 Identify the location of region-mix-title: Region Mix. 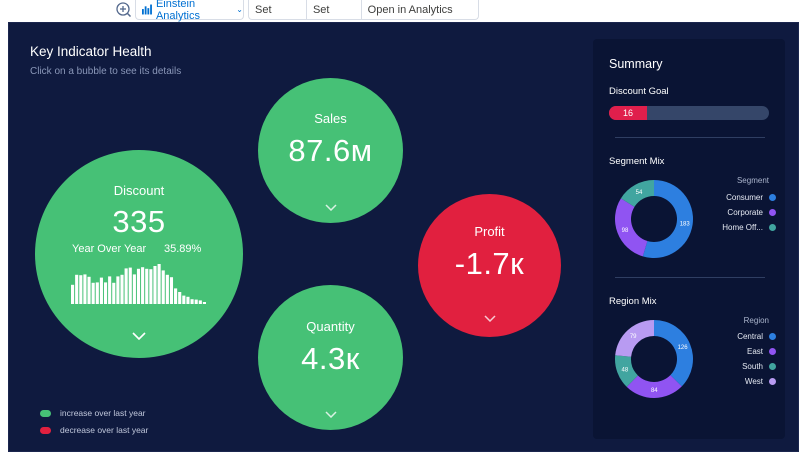
(633, 301).